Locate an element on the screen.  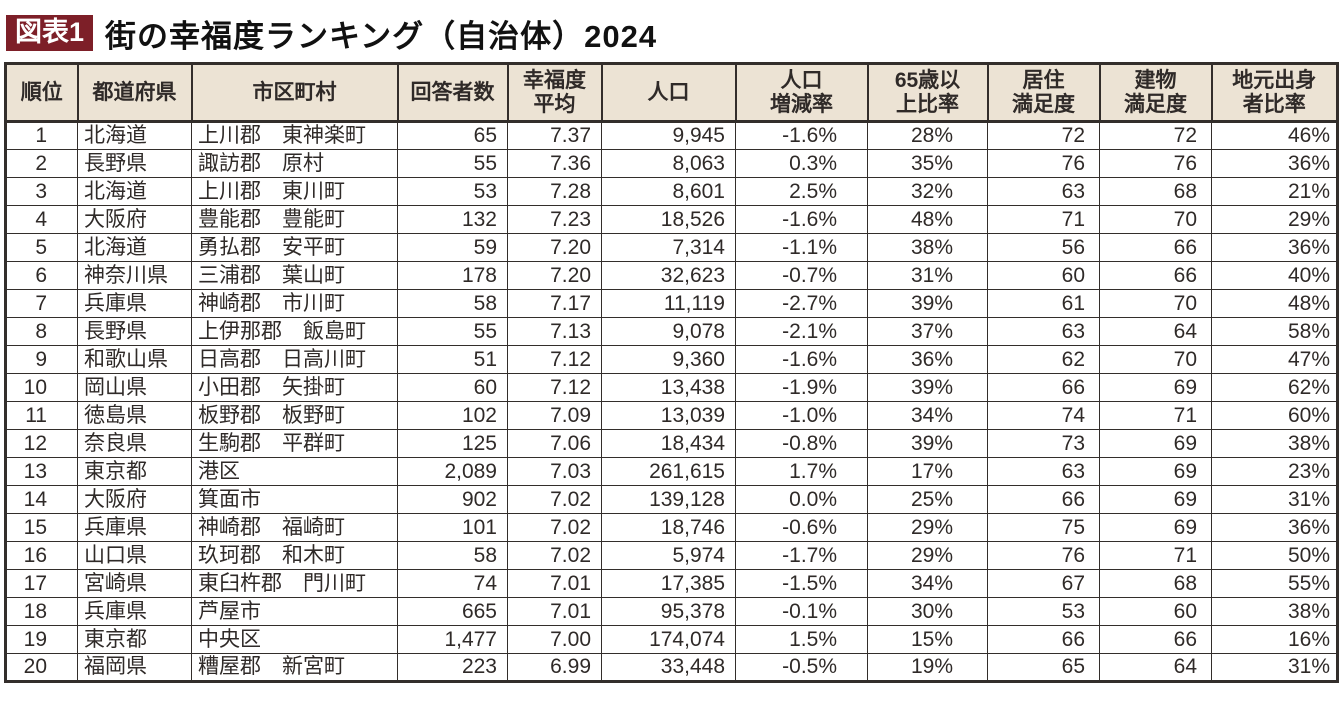
table-cell: 63 is located at coordinates (1043, 331).